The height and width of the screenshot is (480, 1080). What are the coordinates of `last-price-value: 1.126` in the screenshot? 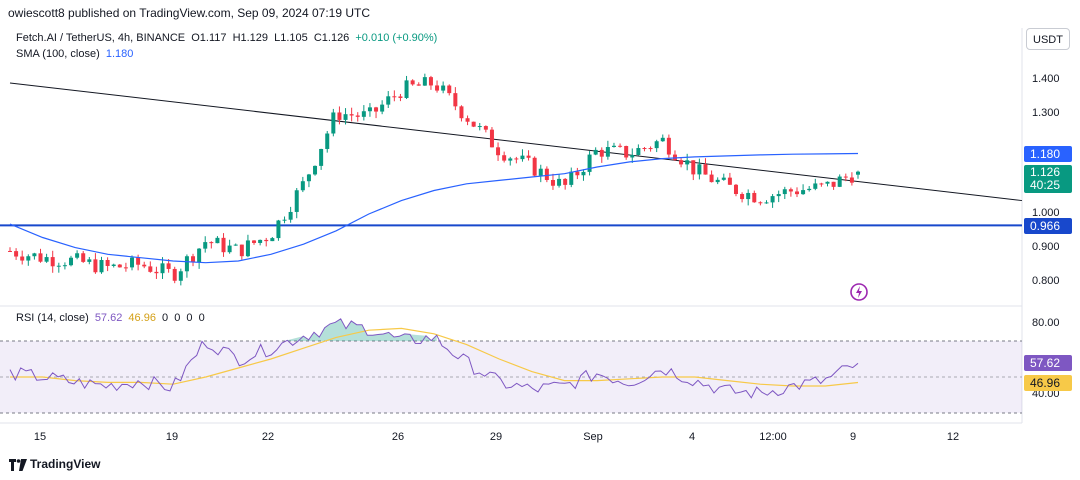 It's located at (1045, 172).